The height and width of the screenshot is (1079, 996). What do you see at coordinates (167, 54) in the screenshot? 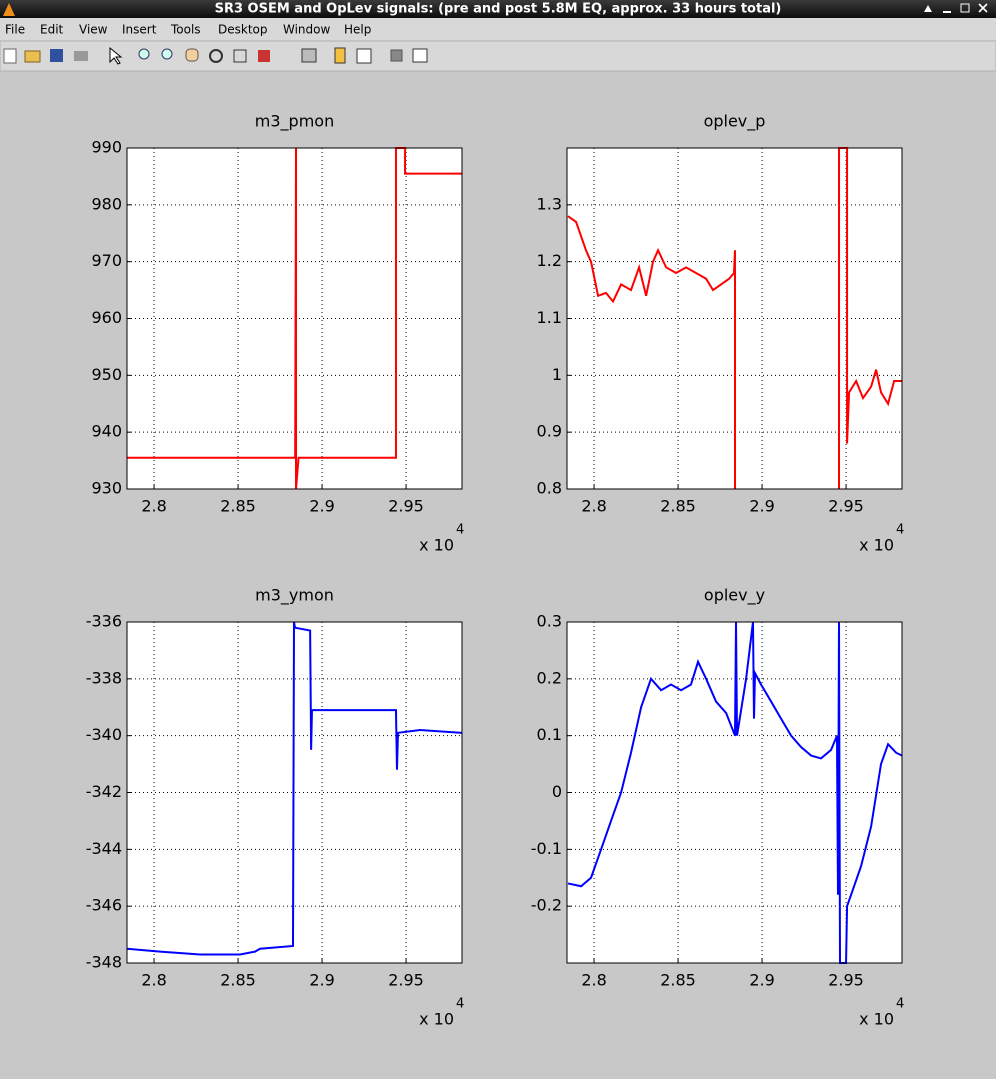
I see `zoom-out-icon` at bounding box center [167, 54].